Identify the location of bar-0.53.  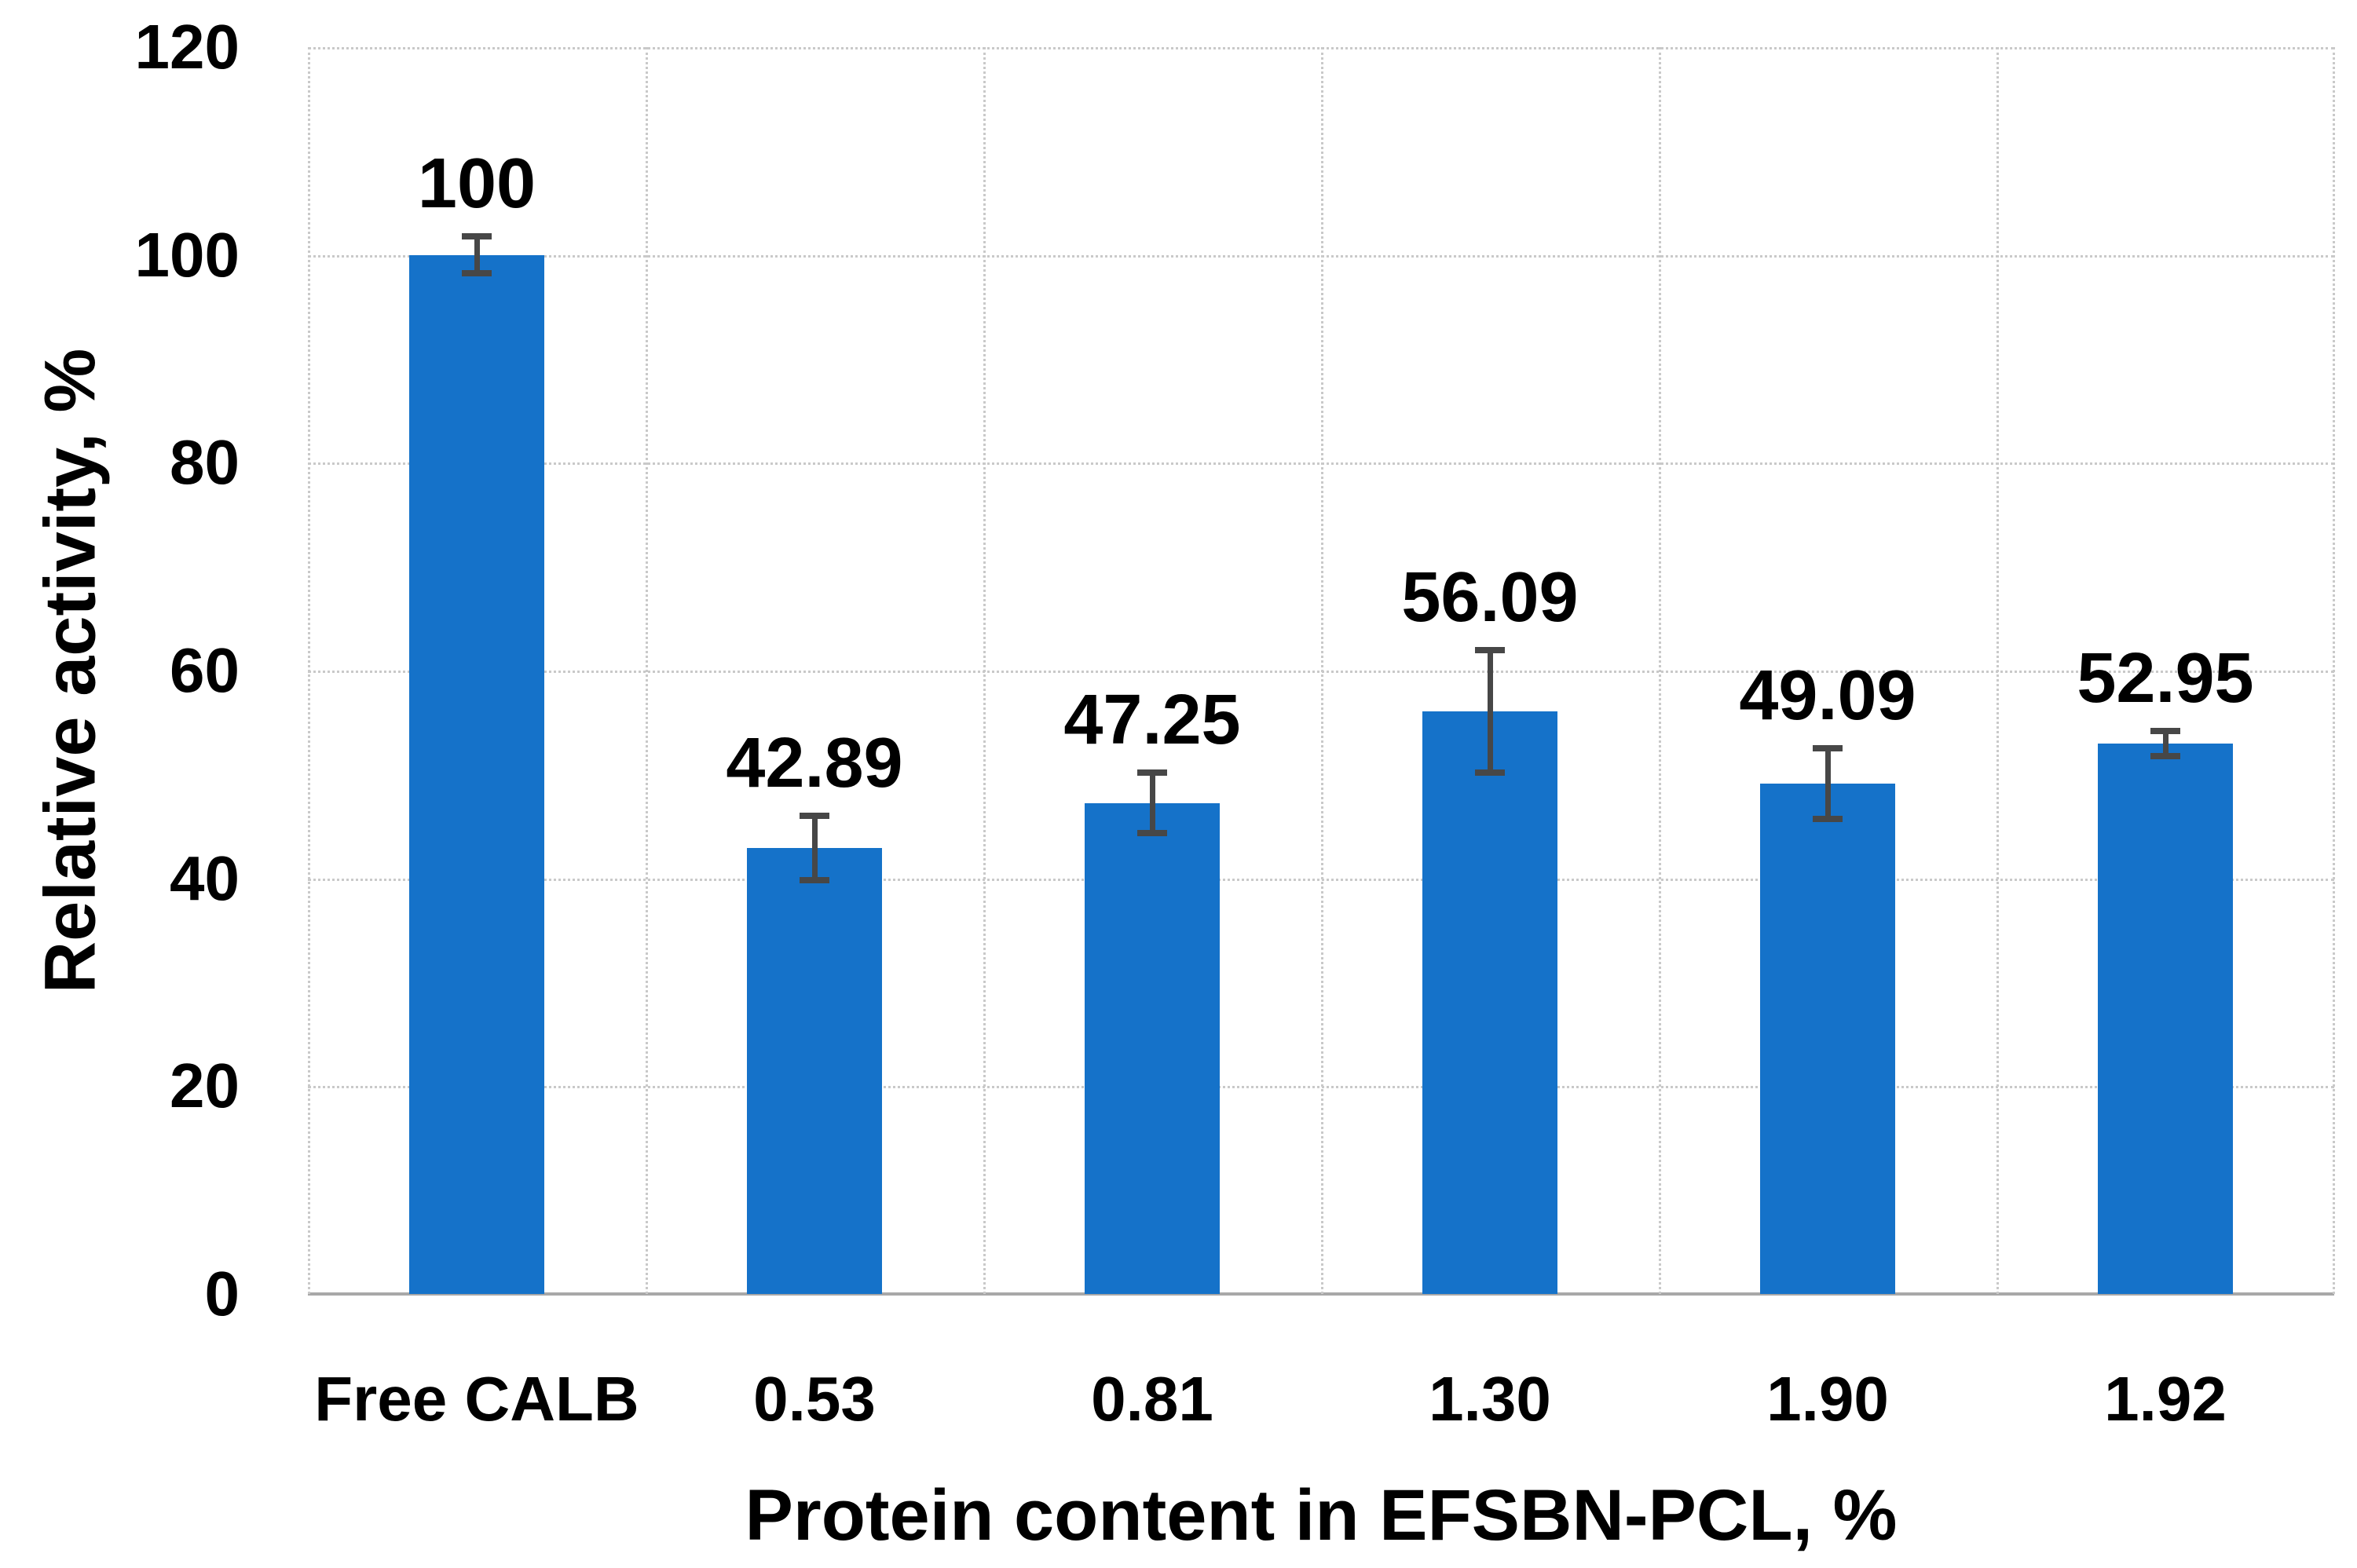
(814, 1071).